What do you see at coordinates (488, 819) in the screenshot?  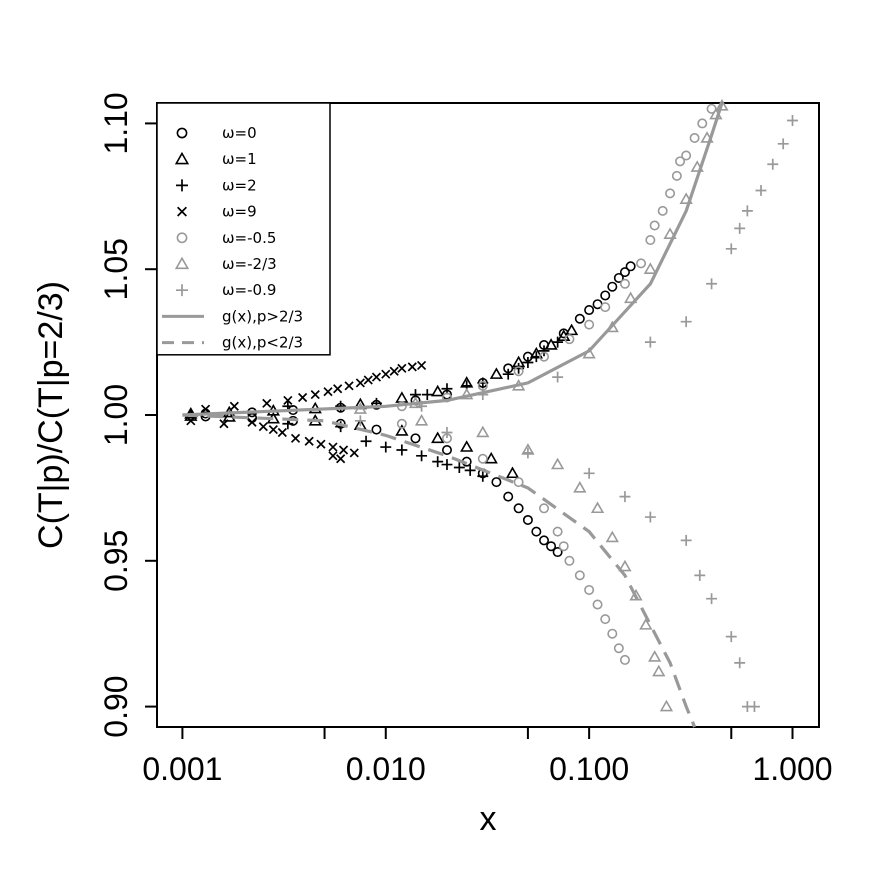 I see `x-axis-title: x` at bounding box center [488, 819].